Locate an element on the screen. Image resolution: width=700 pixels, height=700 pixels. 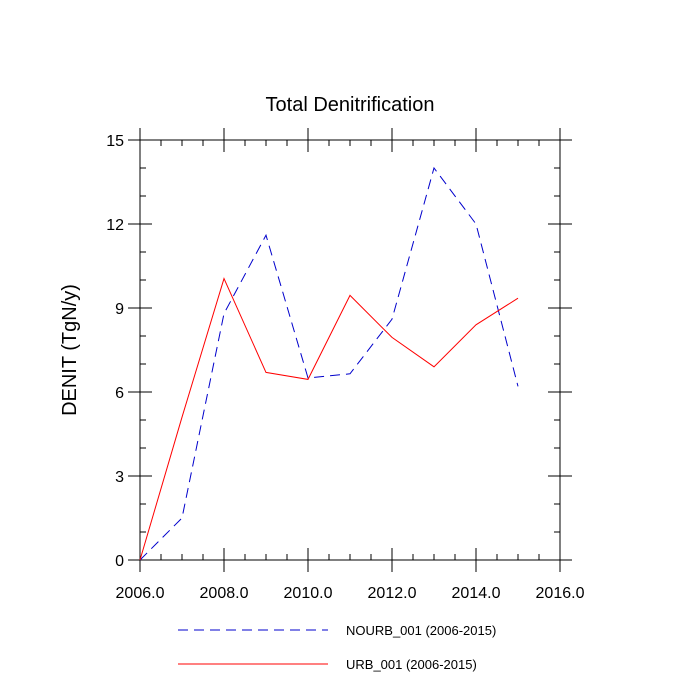
legend-label-1: NOURB_001 (2006-2015) is located at coordinates (421, 630).